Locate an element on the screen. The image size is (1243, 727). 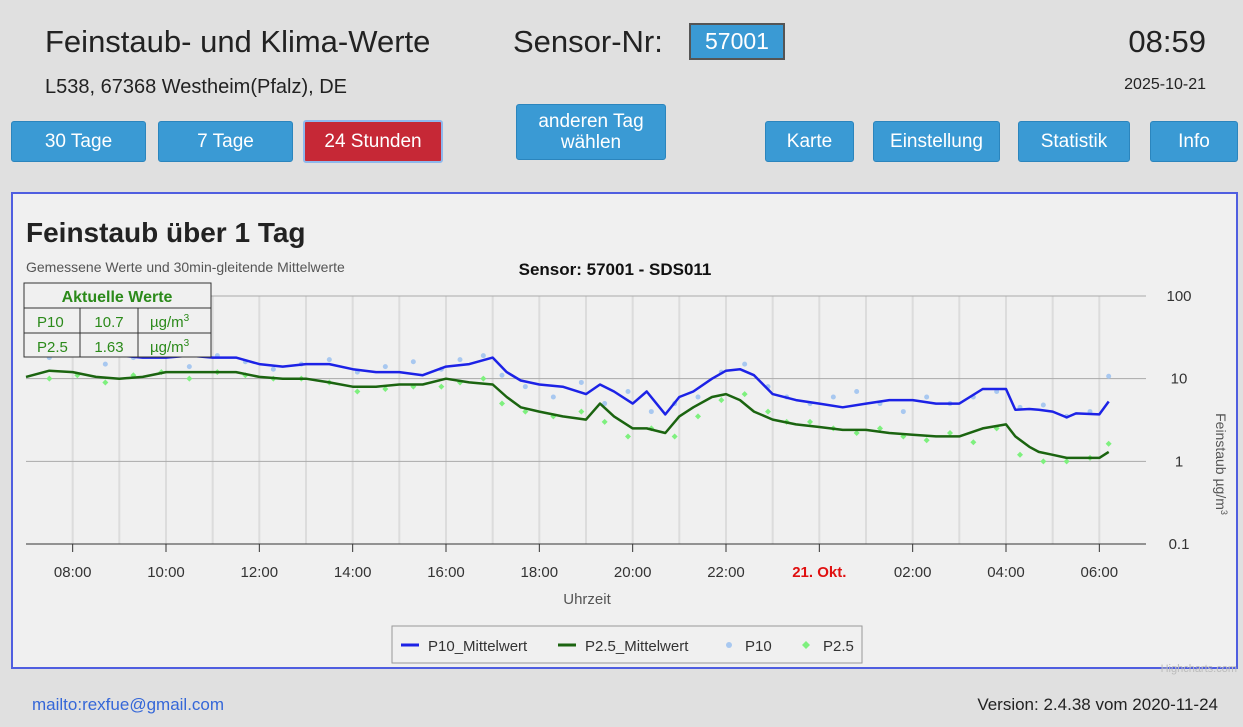
x-tick-label: 21. Okt. is located at coordinates (819, 572).